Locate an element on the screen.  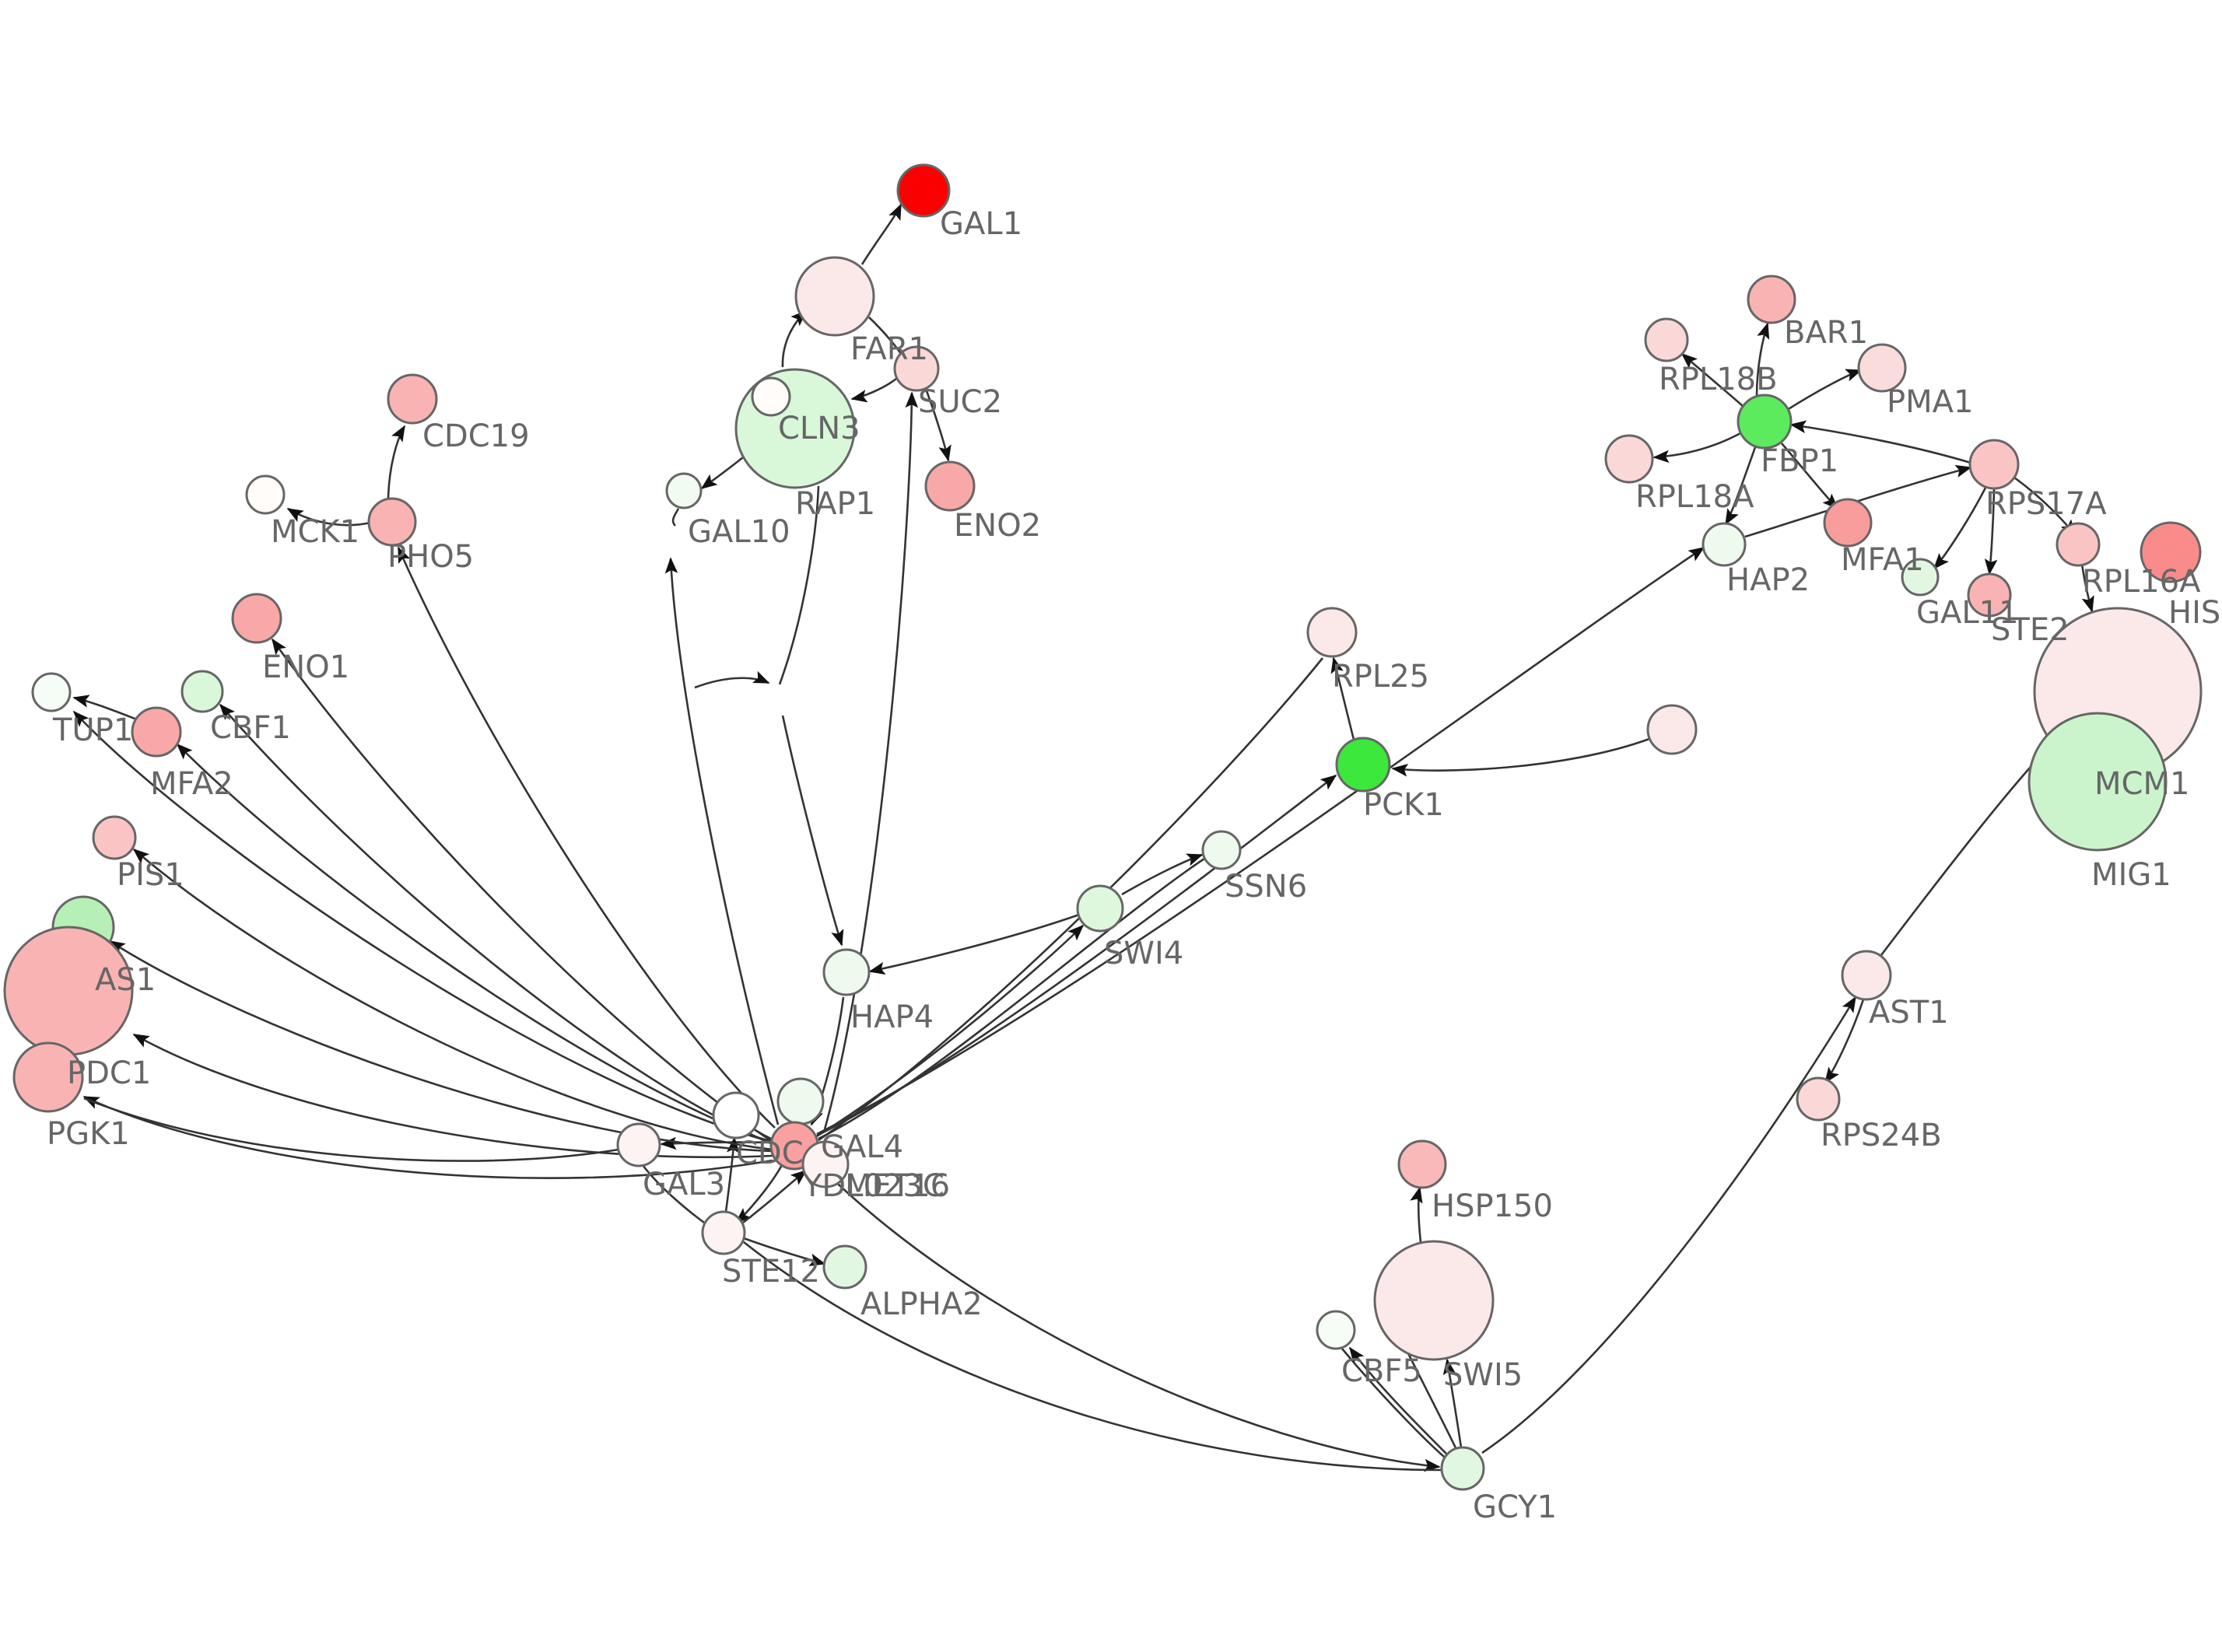
node-eno1 is located at coordinates (256, 619).